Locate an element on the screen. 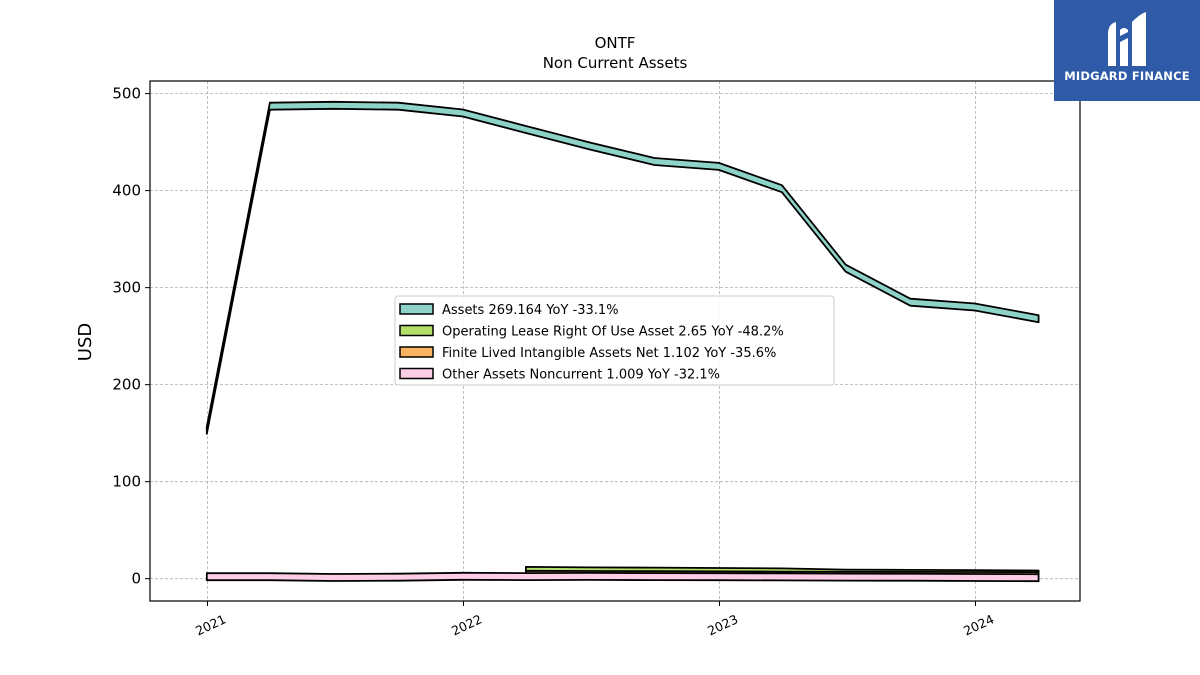  chart-subtitle: Non Current Assets is located at coordinates (615, 63).